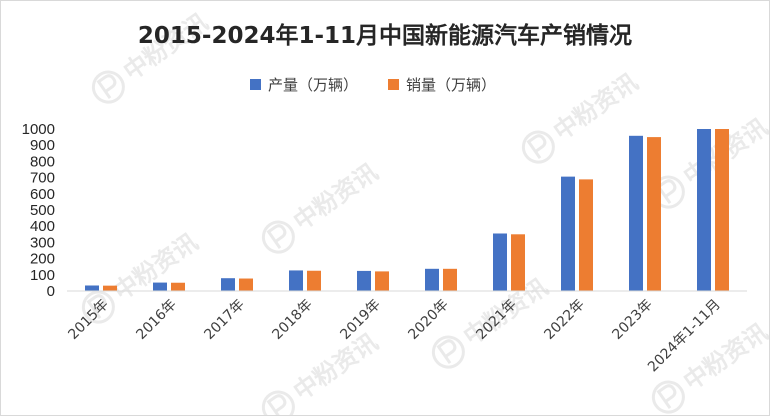 The height and width of the screenshot is (416, 770). I want to click on y-tick-label: 800, so click(42, 161).